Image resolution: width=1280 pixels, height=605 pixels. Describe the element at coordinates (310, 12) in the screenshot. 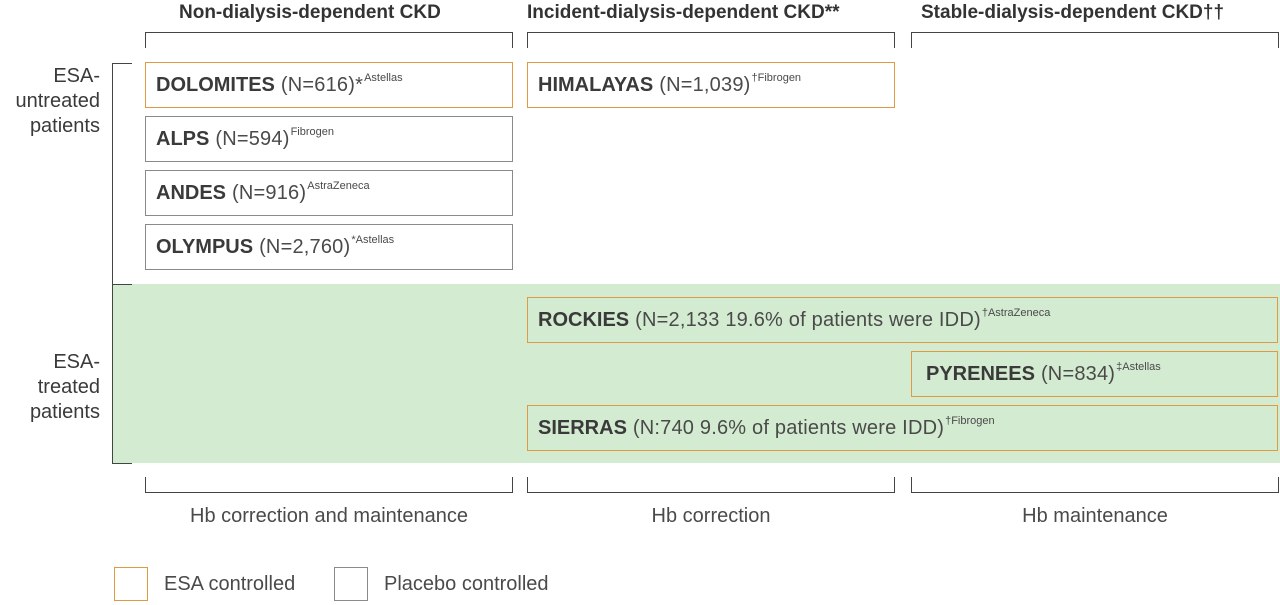

I see `column-header-non-dialysis: Non-dialysis-dependent CKD` at that location.